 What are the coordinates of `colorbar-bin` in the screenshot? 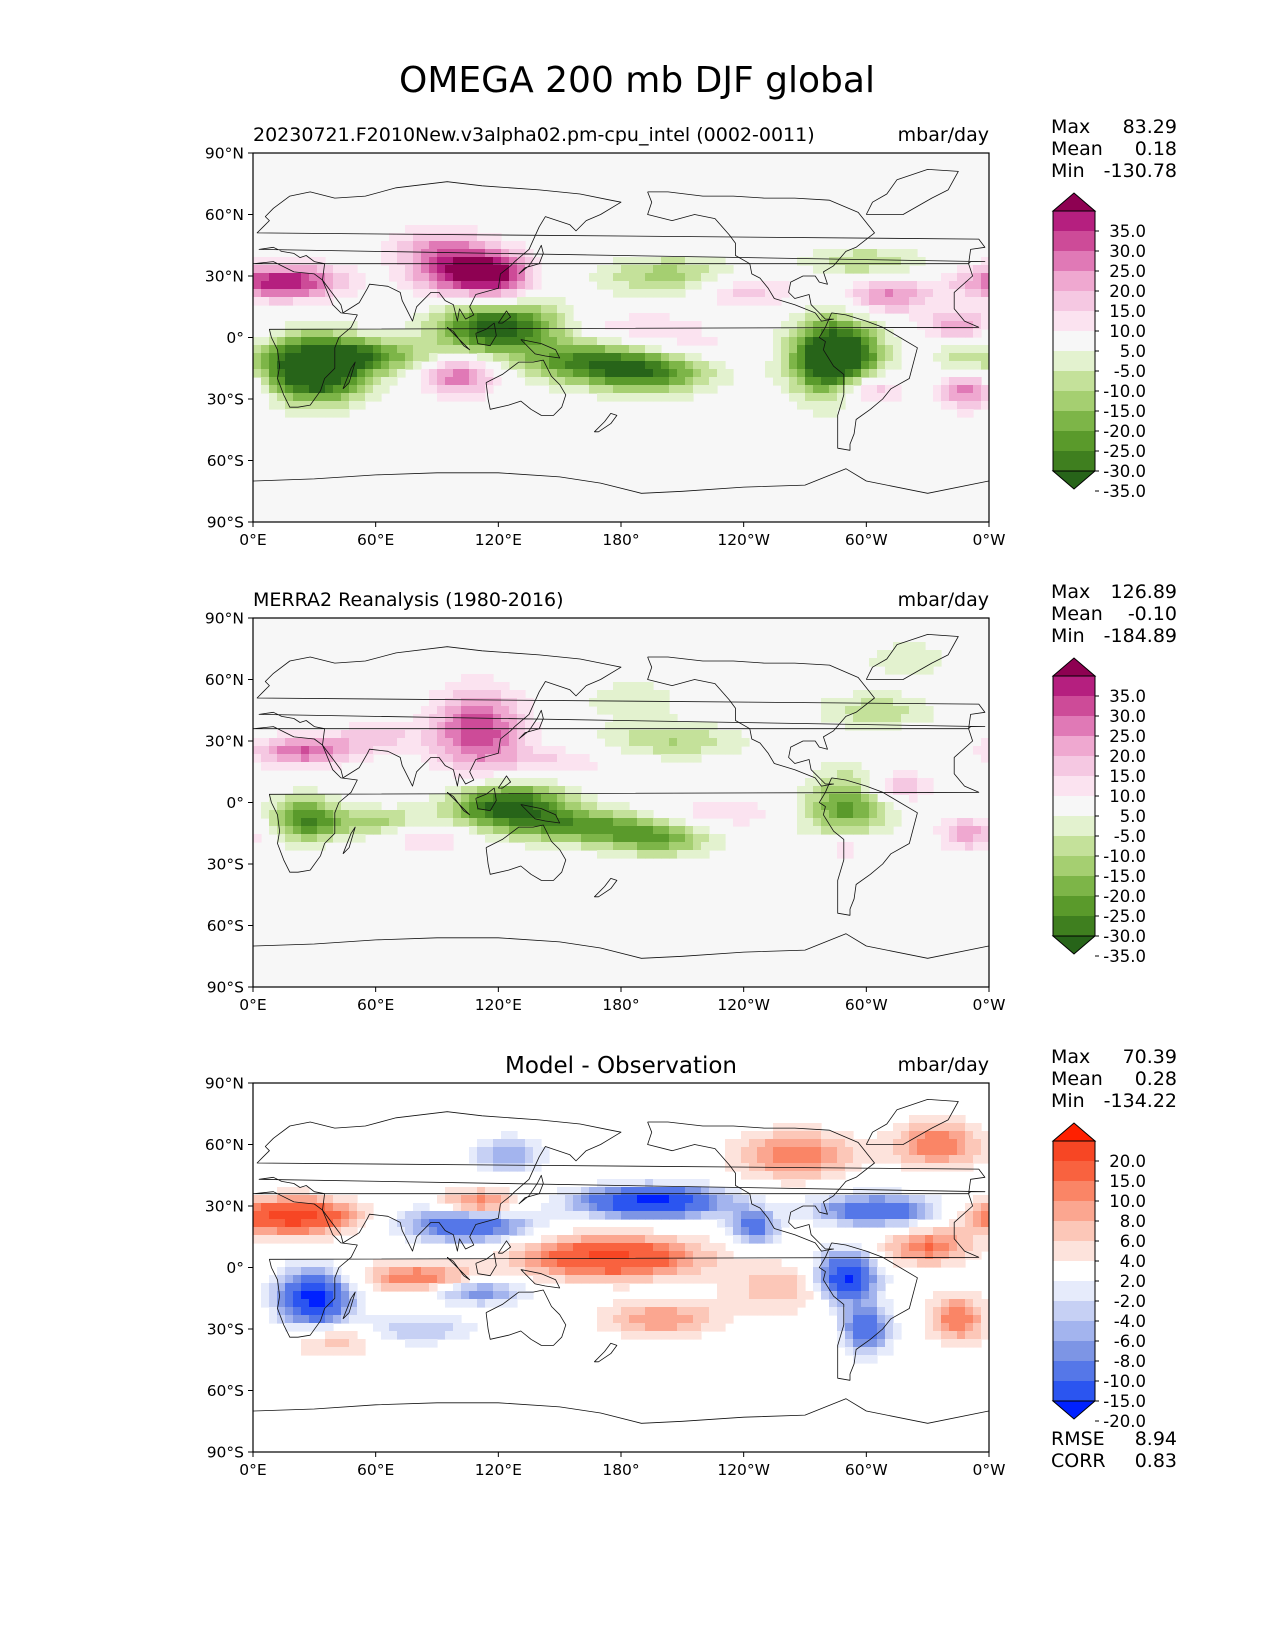 It's located at (1074, 1151).